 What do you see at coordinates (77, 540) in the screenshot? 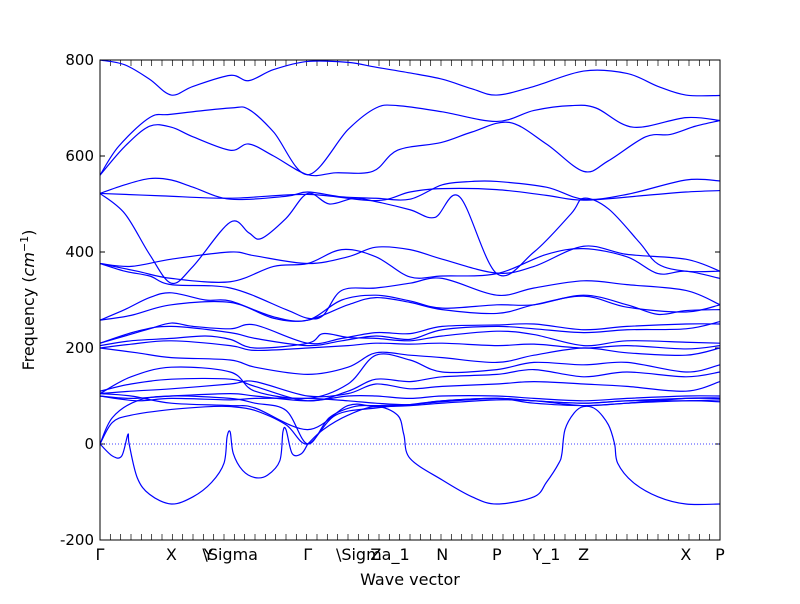
I see `y-tick-label: -200` at bounding box center [77, 540].